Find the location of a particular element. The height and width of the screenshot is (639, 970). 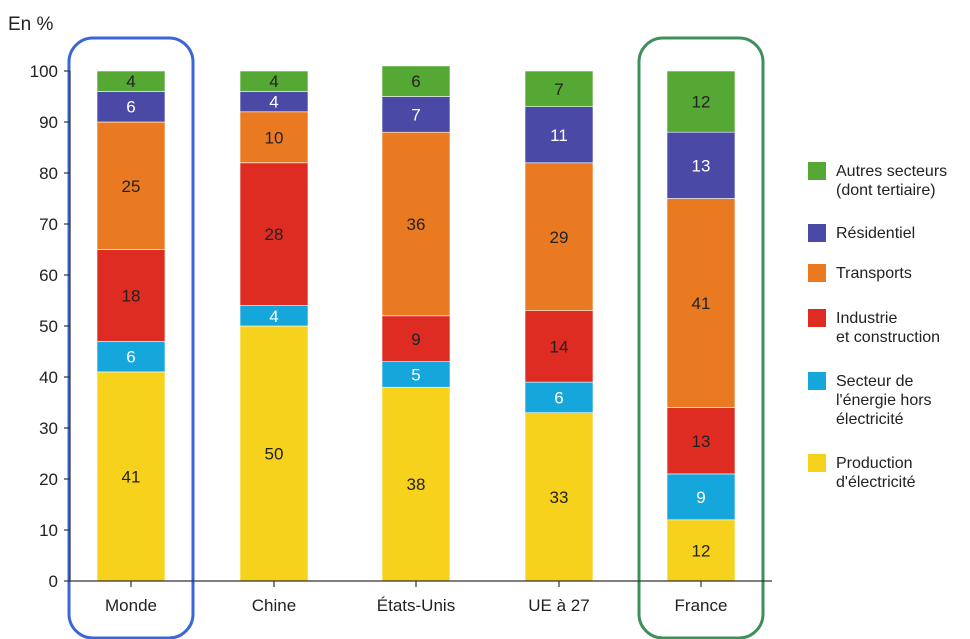

y-tick-label: 70 is located at coordinates (48, 224).